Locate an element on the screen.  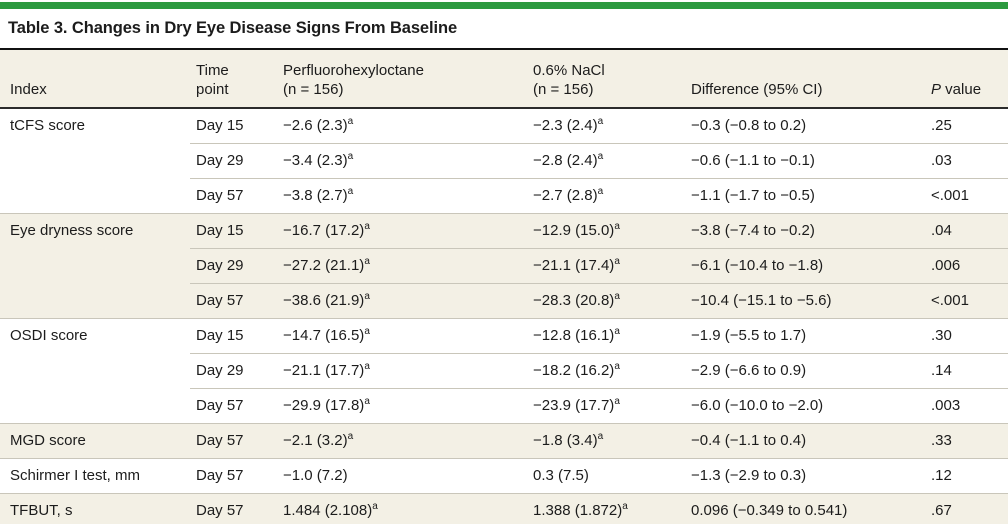
index-cell: tCFS score is located at coordinates (95, 160).